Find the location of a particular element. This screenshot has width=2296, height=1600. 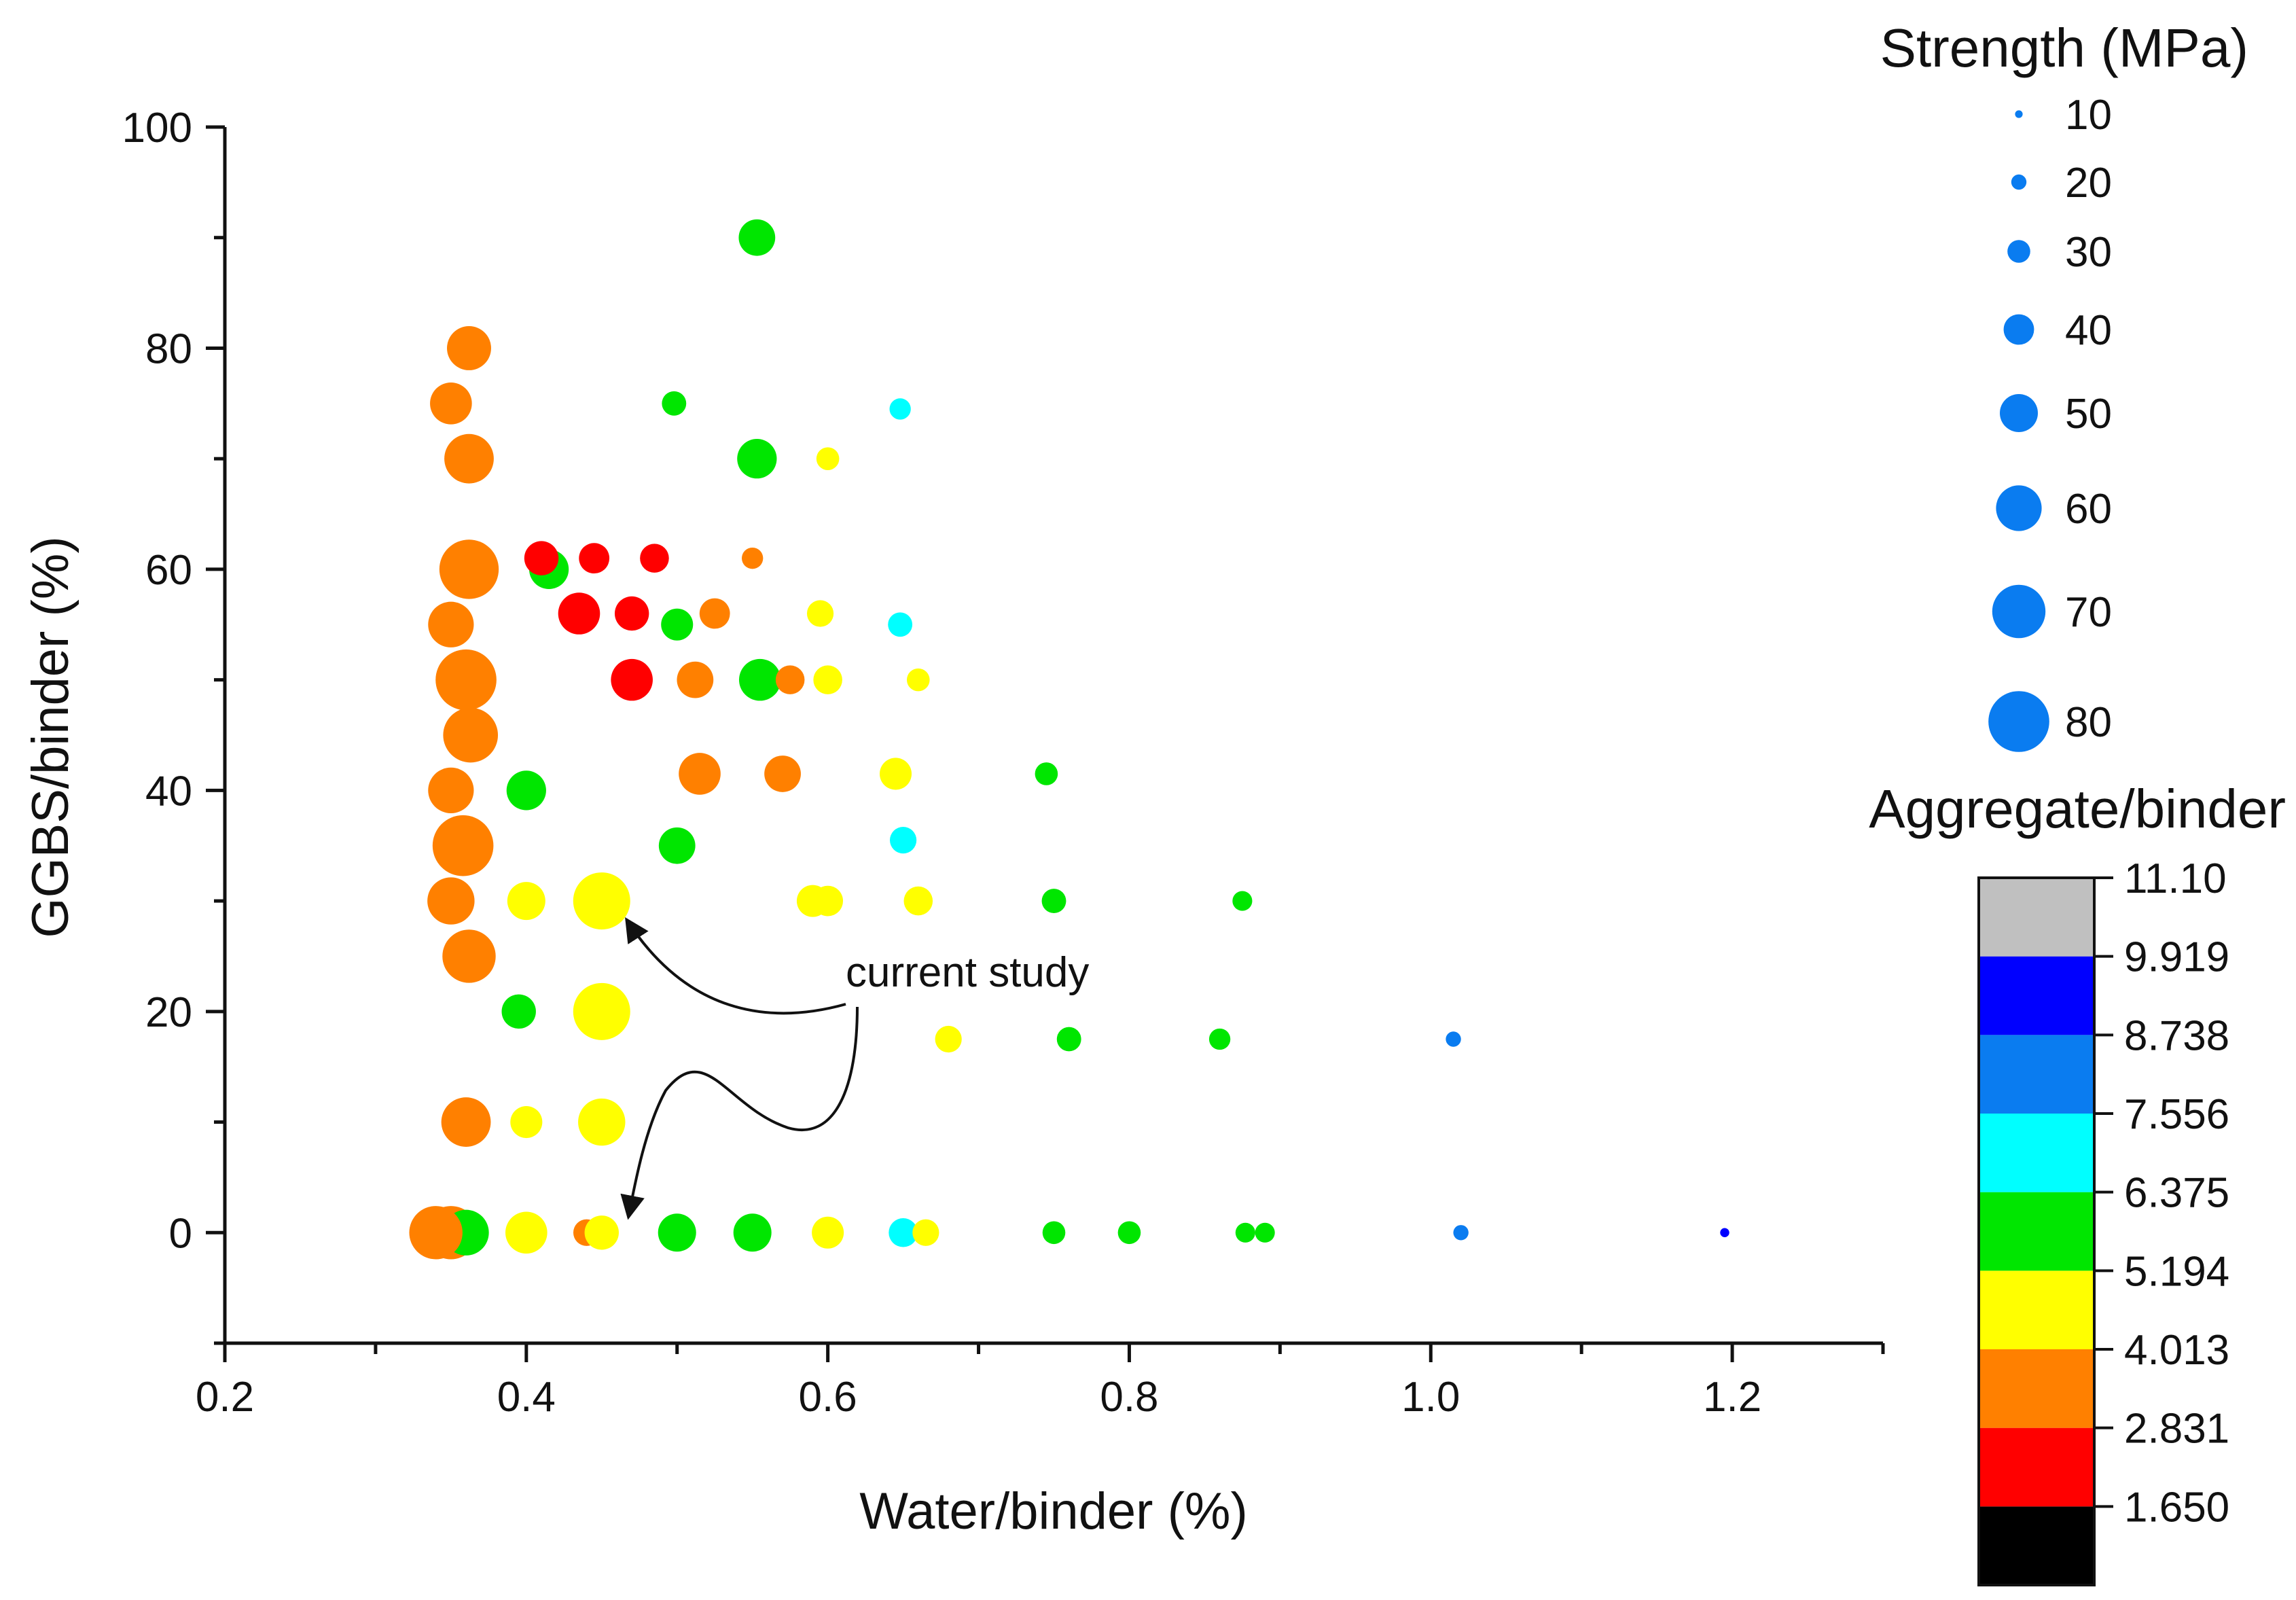

x-tick-label: 1.0 is located at coordinates (1430, 1397).